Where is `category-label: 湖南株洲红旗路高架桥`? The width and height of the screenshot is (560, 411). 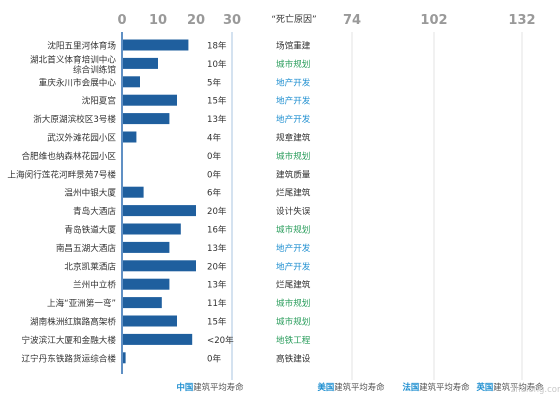 category-label: 湖南株洲红旗路高架桥 is located at coordinates (73, 322).